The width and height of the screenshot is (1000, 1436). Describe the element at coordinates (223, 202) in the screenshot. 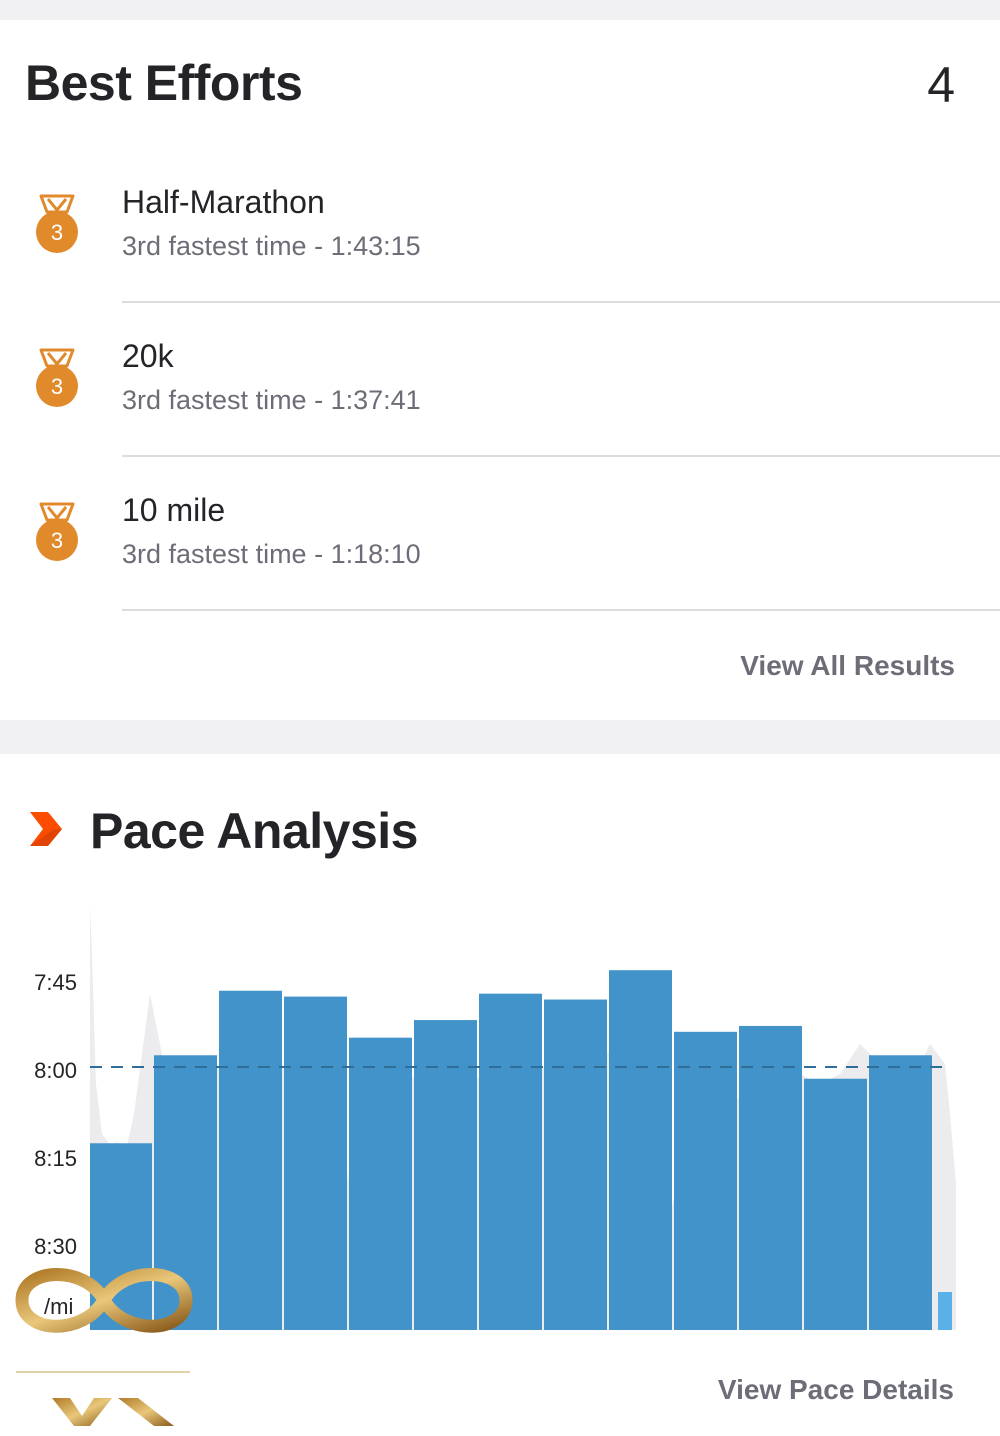

I see `effort-name: Half-Marathon` at that location.